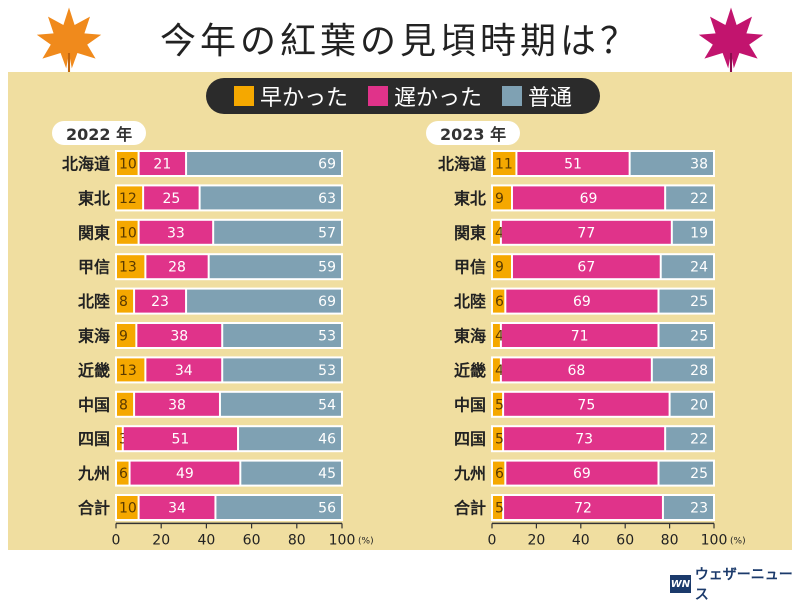  I want to click on data-label-2023: 77, so click(586, 233).